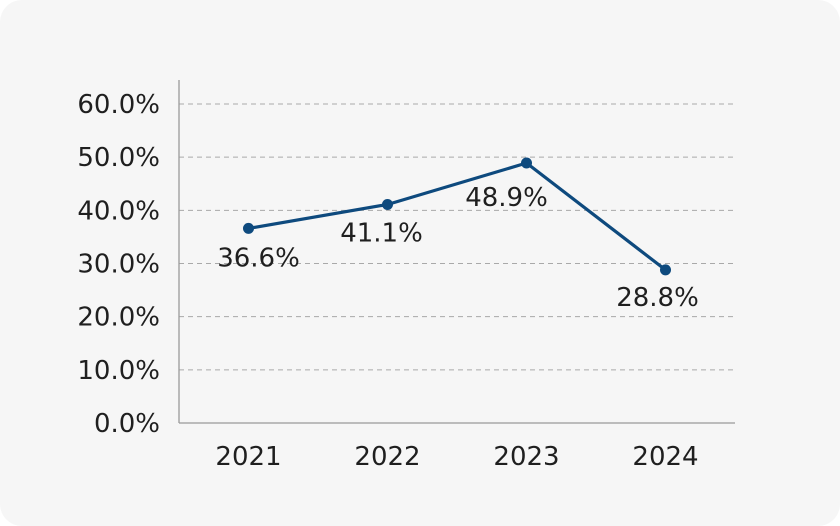 The image size is (840, 526). Describe the element at coordinates (665, 457) in the screenshot. I see `x-tick-label: 2024` at that location.